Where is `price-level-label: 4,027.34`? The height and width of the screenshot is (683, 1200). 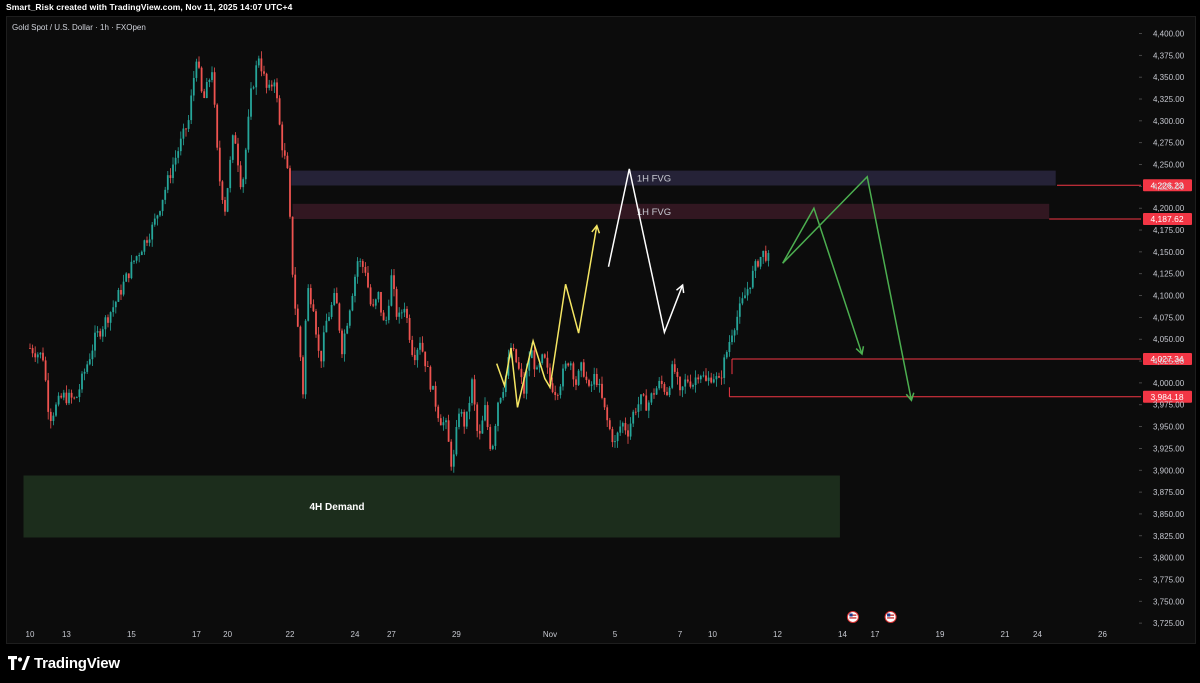
price-level-label: 4,027.34 is located at coordinates (1166, 359).